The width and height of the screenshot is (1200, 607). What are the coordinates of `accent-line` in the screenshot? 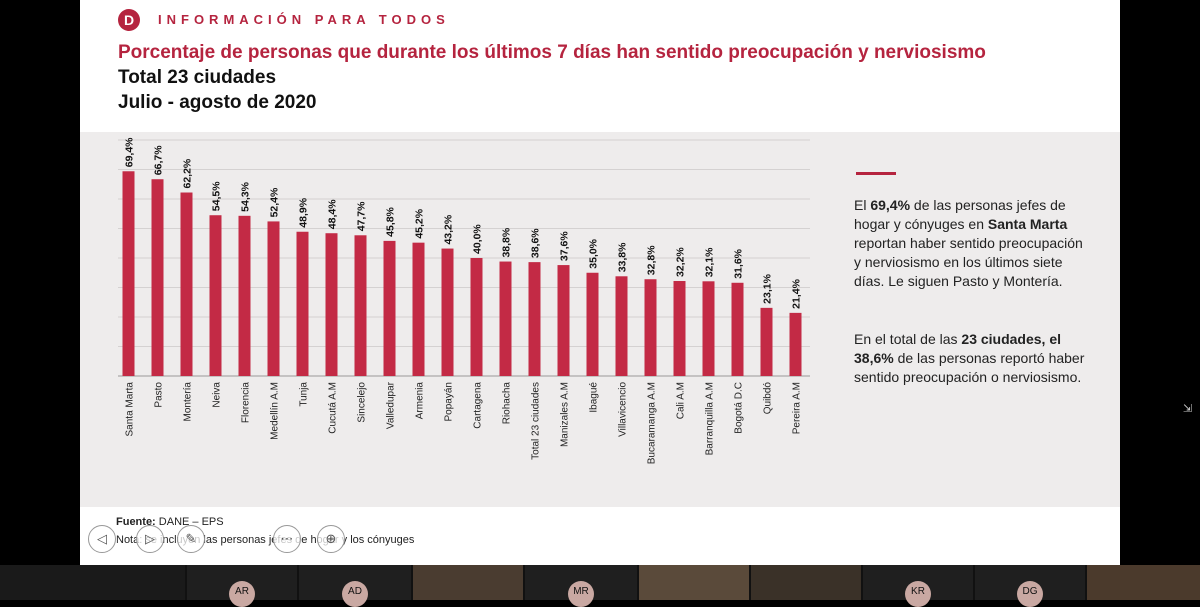 It's located at (876, 173).